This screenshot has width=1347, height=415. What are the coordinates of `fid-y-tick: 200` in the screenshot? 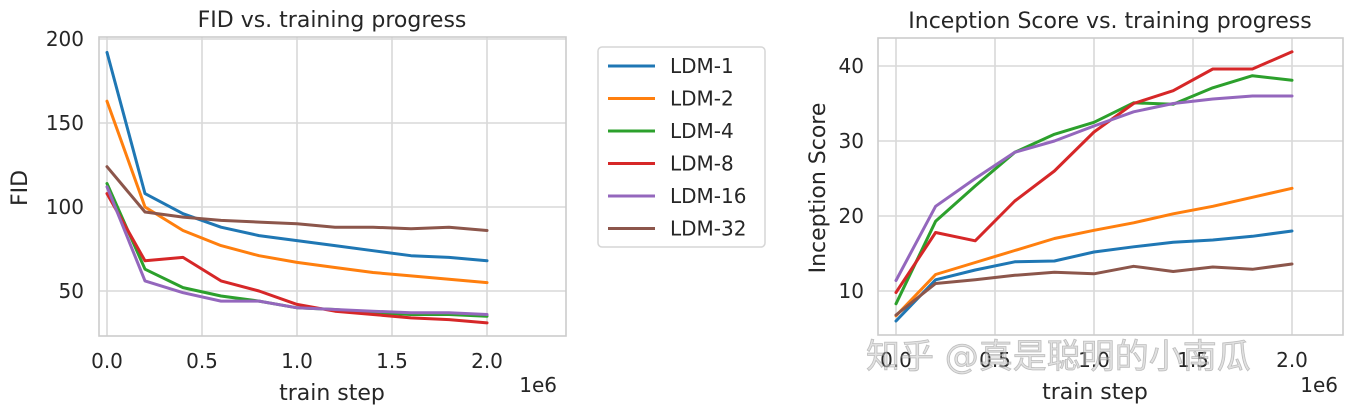 It's located at (65, 39).